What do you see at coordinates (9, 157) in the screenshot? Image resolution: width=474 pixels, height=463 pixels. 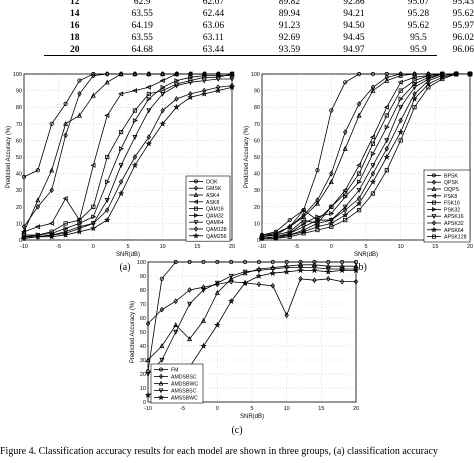 I see `y-axis-label: Predicted Accuracy (%)` at bounding box center [9, 157].